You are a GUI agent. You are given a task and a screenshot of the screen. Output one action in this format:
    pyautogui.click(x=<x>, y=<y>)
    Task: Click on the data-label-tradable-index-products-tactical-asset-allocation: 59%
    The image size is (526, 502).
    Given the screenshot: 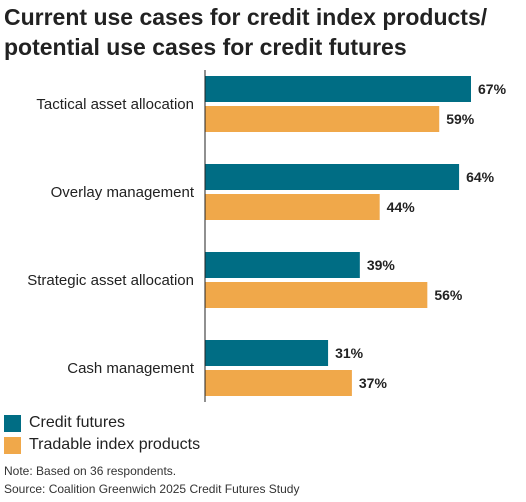 What is the action you would take?
    pyautogui.click(x=460, y=119)
    